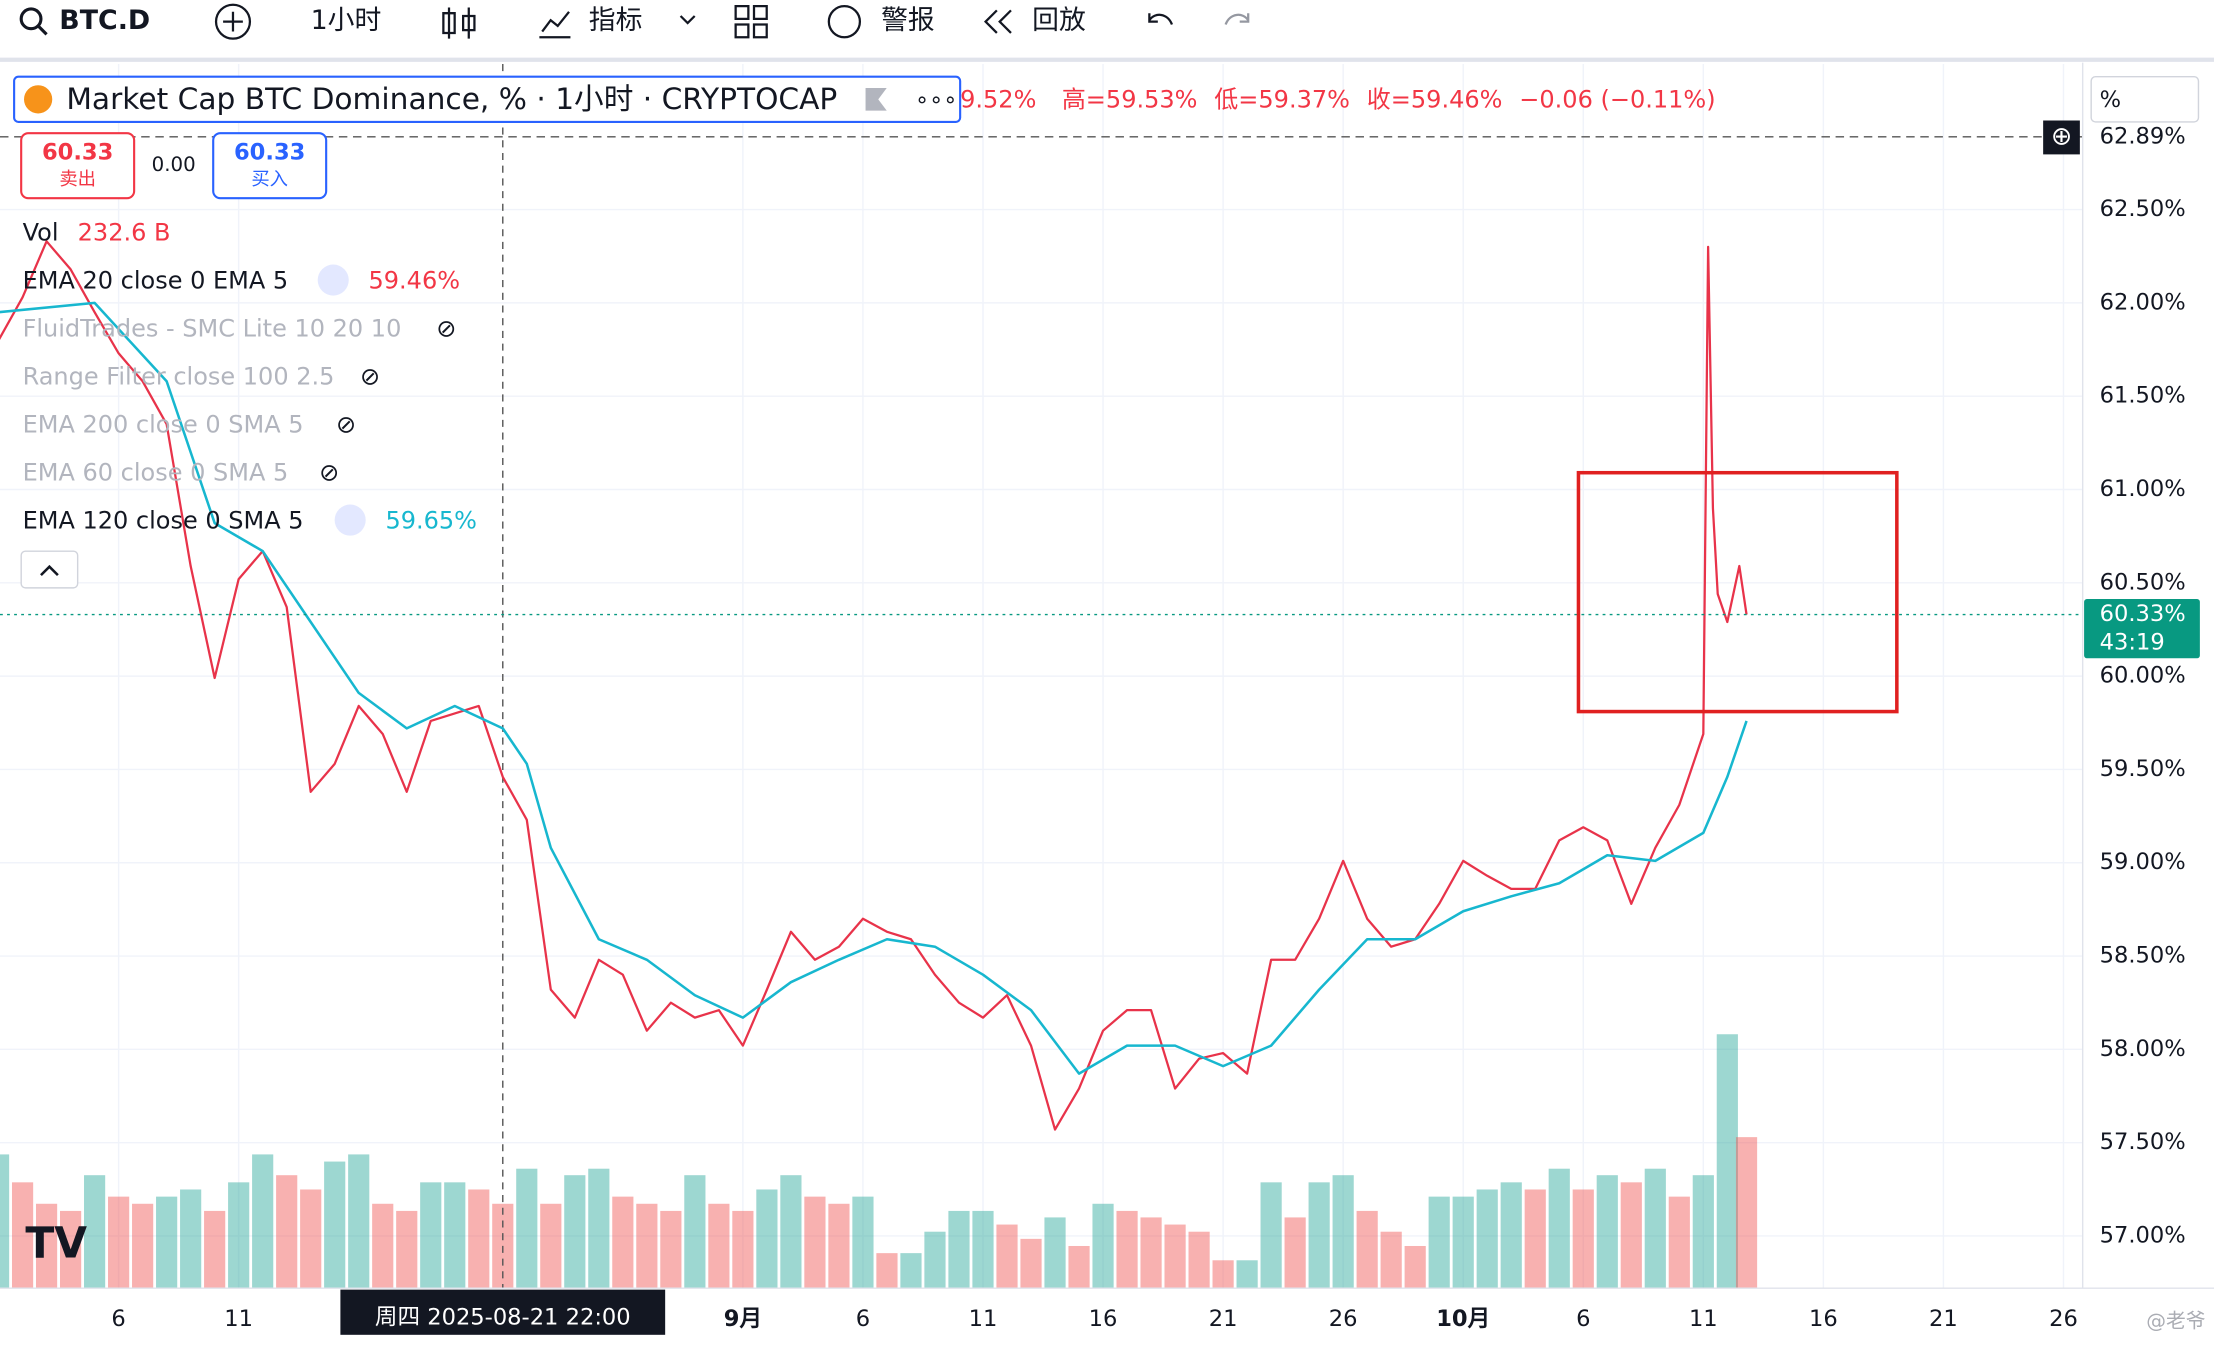 Image resolution: width=2214 pixels, height=1348 pixels. What do you see at coordinates (503, 1317) in the screenshot?
I see `crosshair-label: 周四 2025-08-21 22:00` at bounding box center [503, 1317].